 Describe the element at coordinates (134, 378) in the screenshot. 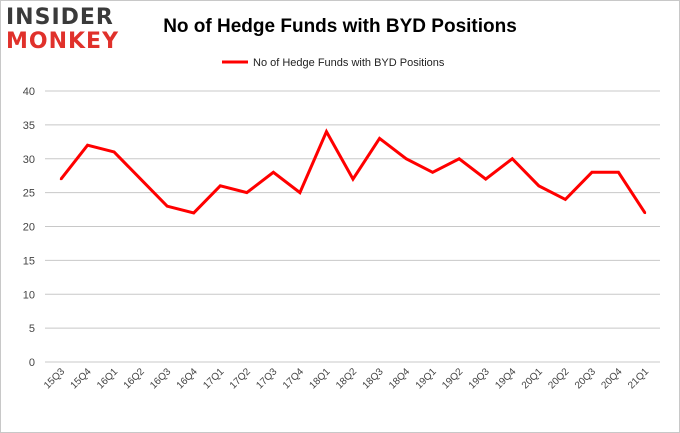

I see `x-tick-label: 16Q2` at that location.